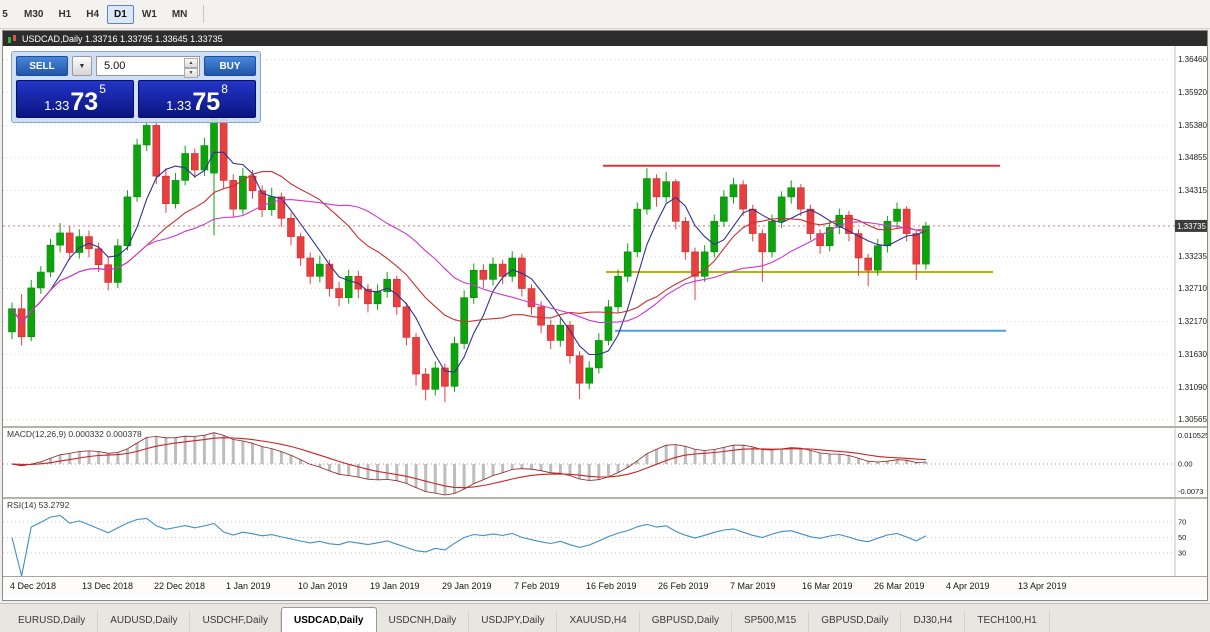 The width and height of the screenshot is (1210, 632). What do you see at coordinates (74, 434) in the screenshot?
I see `macd-label: MACD(12,26,9) 0.000332 0.000378` at bounding box center [74, 434].